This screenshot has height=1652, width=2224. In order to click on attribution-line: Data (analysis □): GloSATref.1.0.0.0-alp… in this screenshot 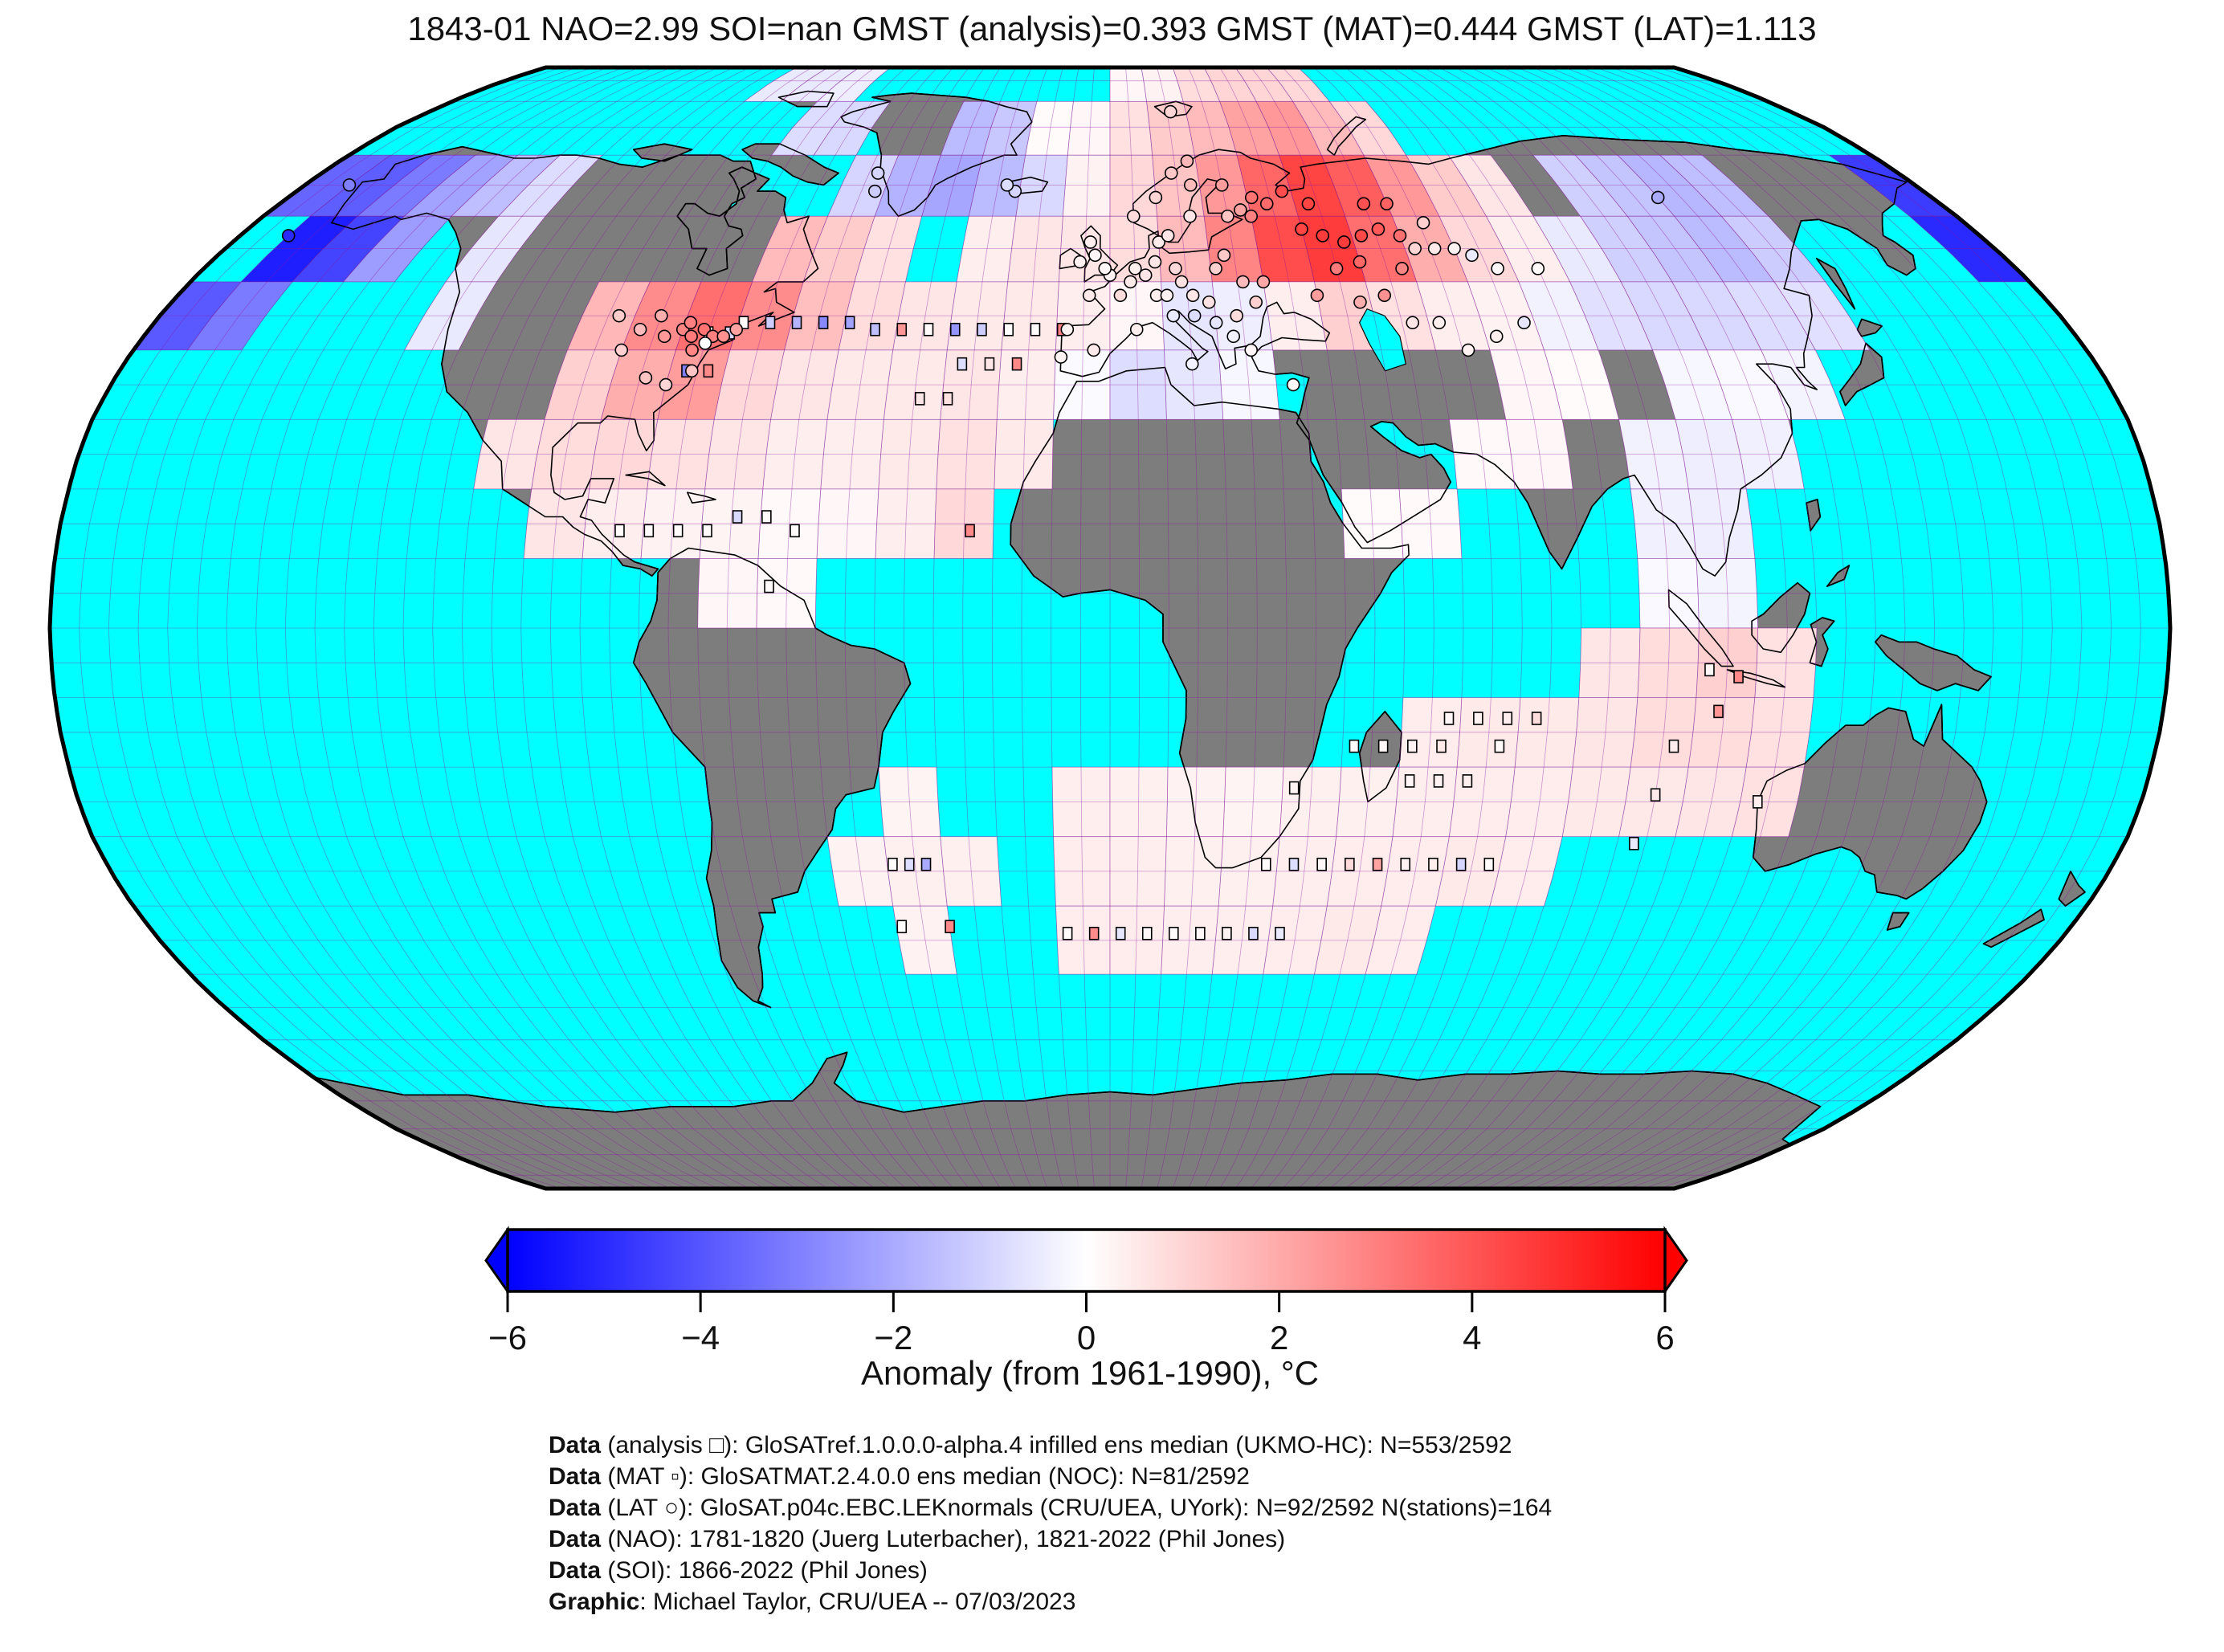, I will do `click(1030, 1445)`.